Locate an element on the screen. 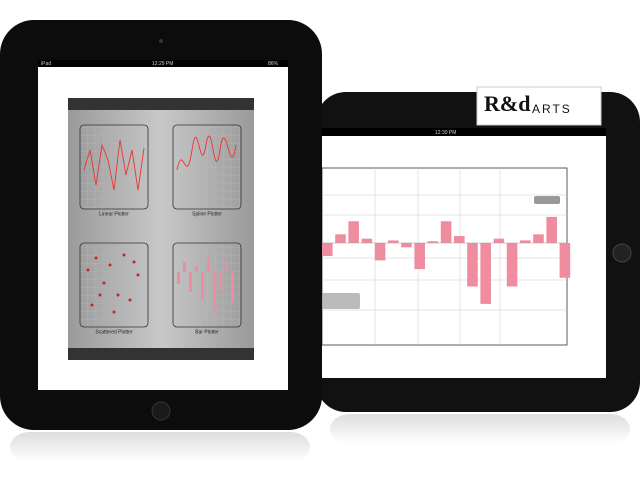 The width and height of the screenshot is (640, 480). mini-line is located at coordinates (114, 165).